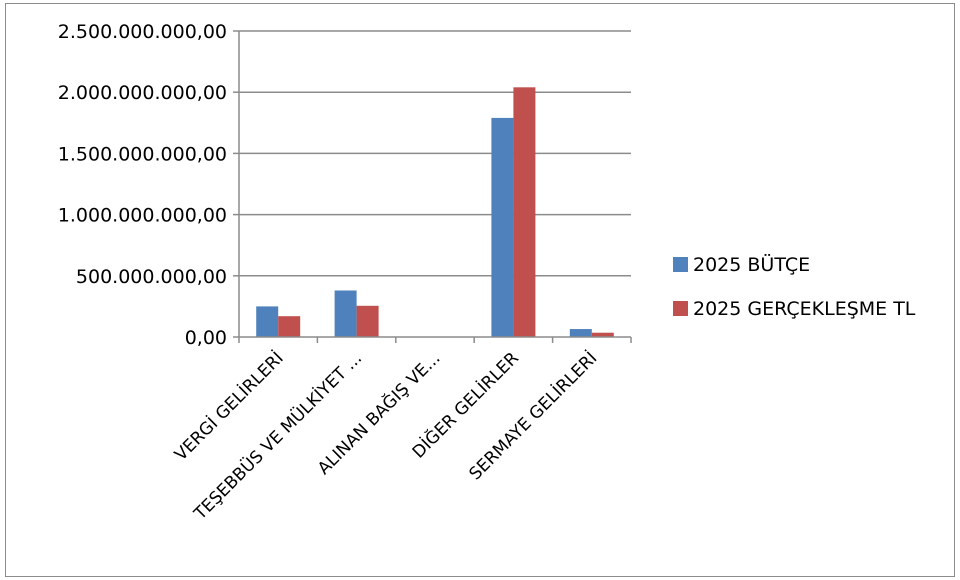 The width and height of the screenshot is (960, 580). What do you see at coordinates (751, 264) in the screenshot?
I see `legend-label: 2025 BÜTÇE` at bounding box center [751, 264].